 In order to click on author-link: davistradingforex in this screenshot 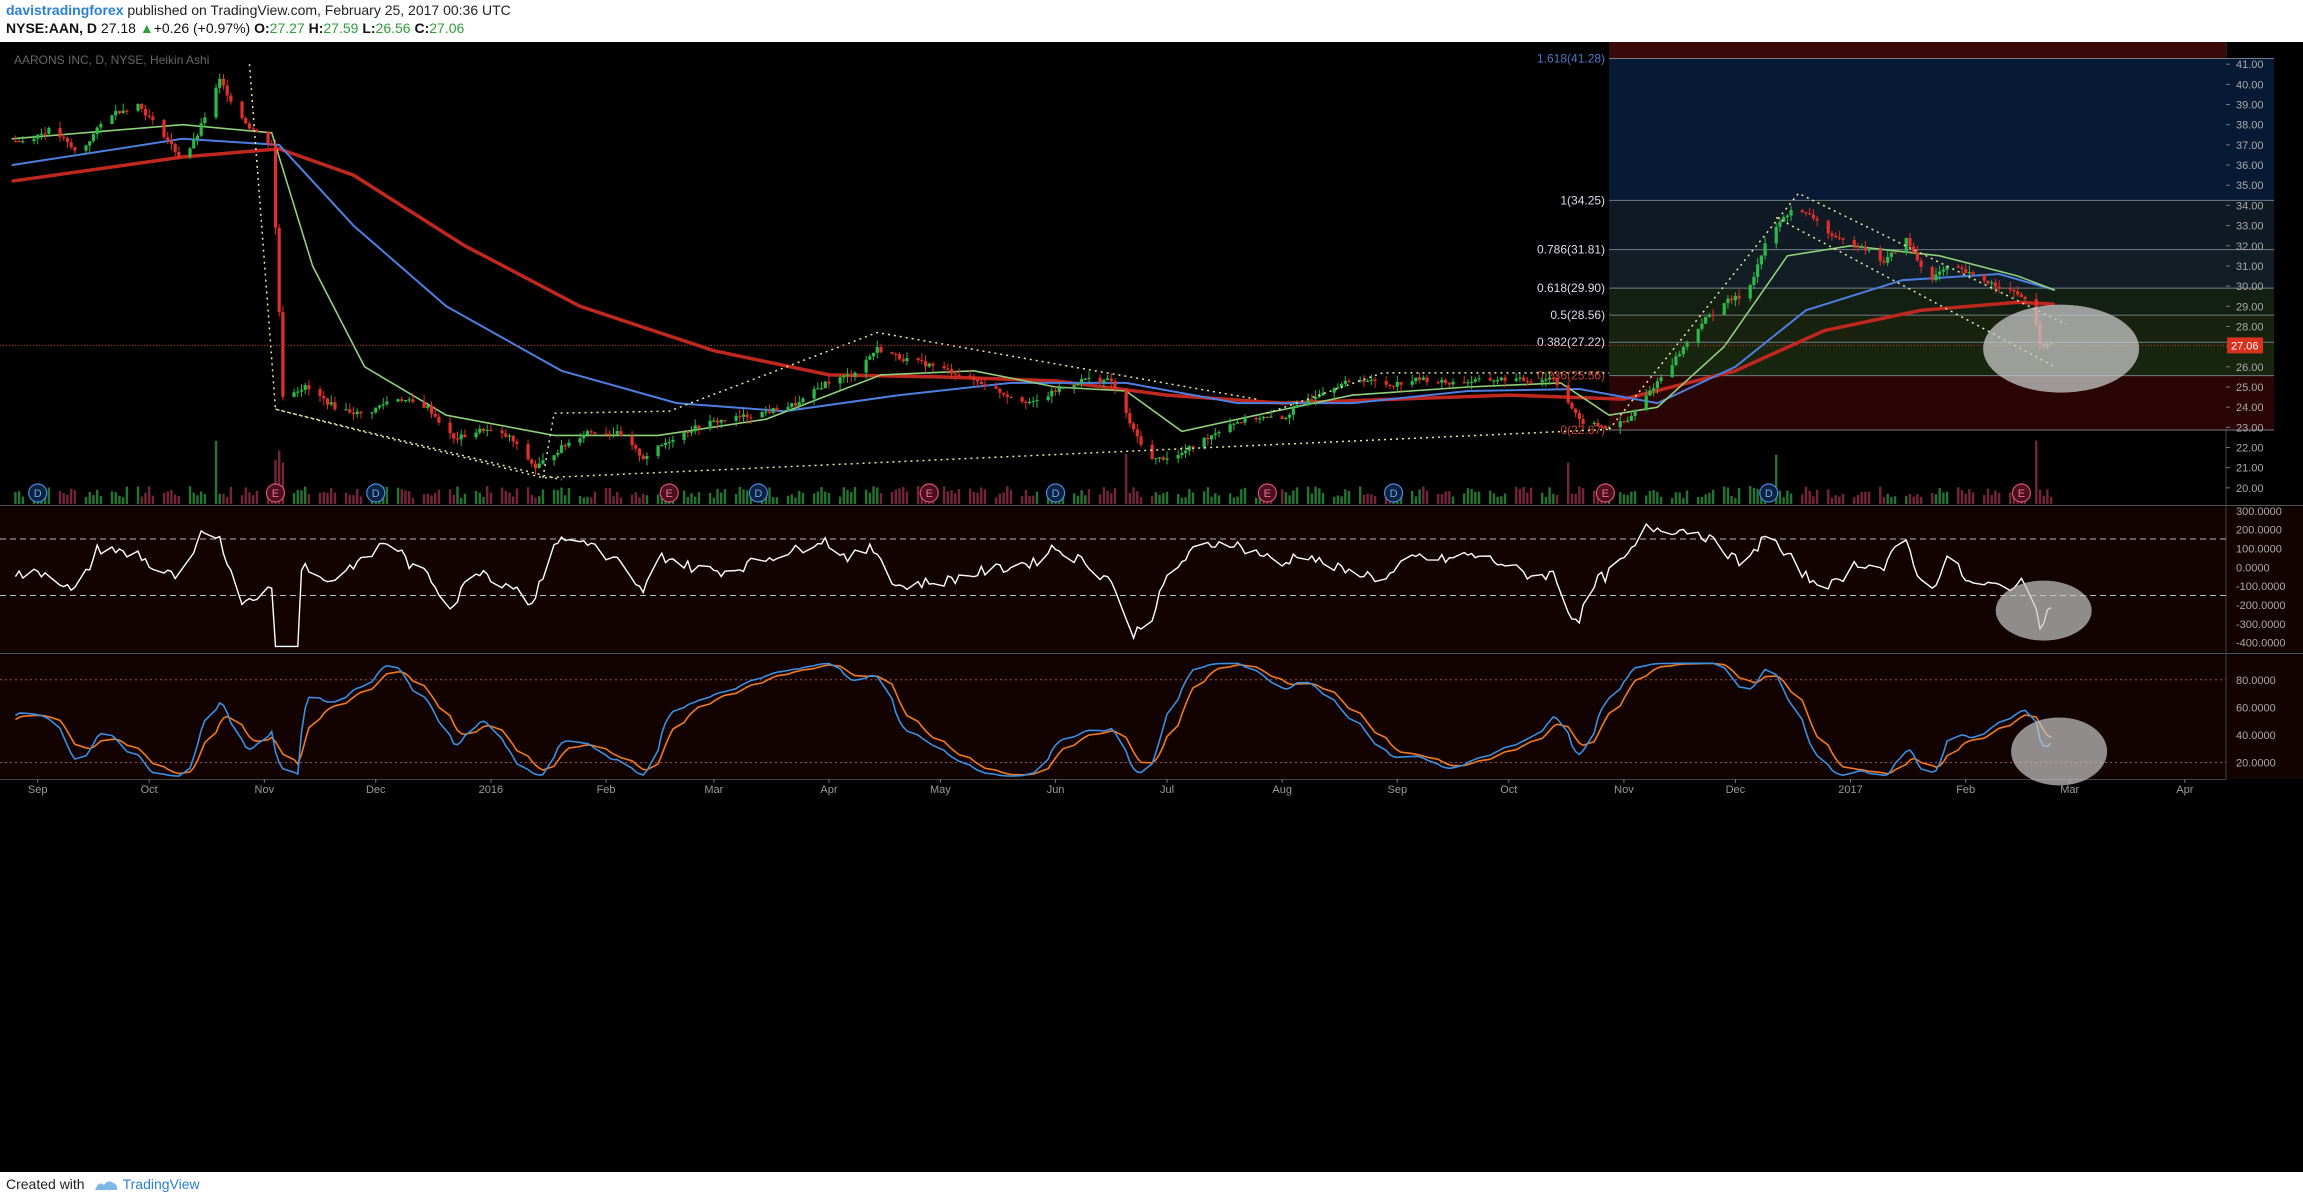, I will do `click(65, 10)`.